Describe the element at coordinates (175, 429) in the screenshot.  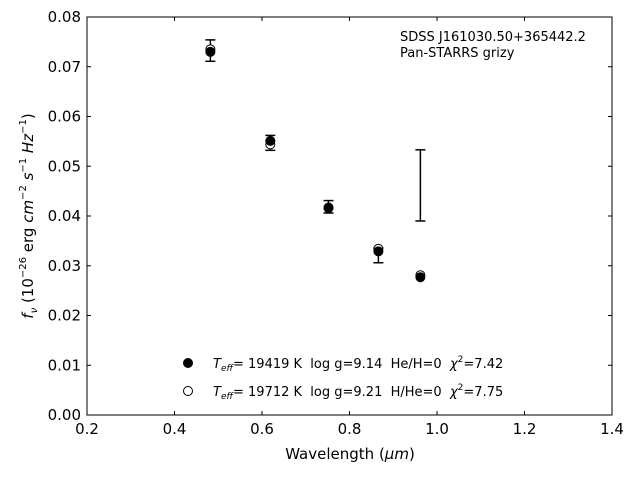
I see `x-tick-label: 0.4` at that location.